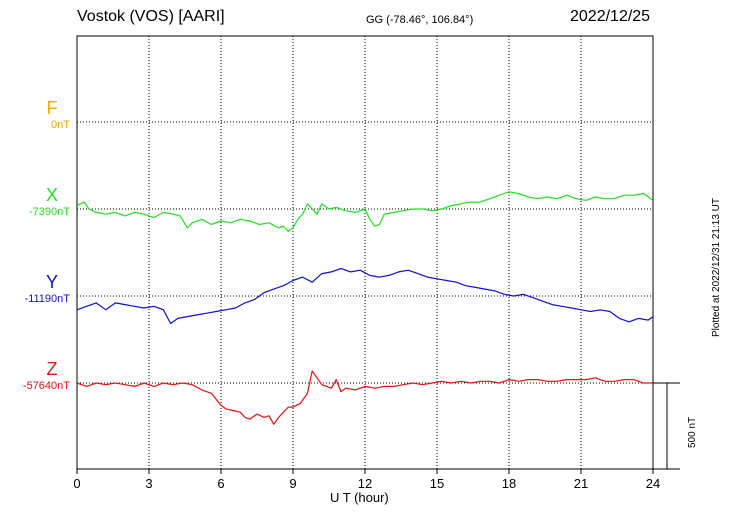 Image resolution: width=730 pixels, height=520 pixels. Describe the element at coordinates (365, 296) in the screenshot. I see `series-line-y` at that location.